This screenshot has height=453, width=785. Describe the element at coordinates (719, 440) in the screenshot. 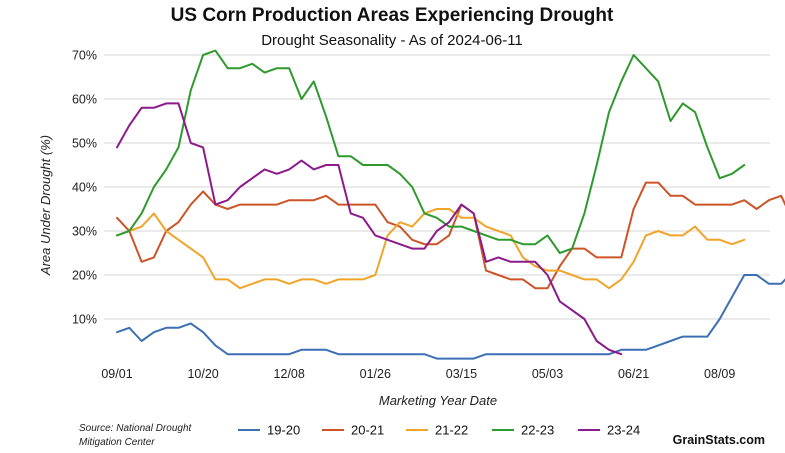

I see `brand-label: GrainStats.com` at that location.